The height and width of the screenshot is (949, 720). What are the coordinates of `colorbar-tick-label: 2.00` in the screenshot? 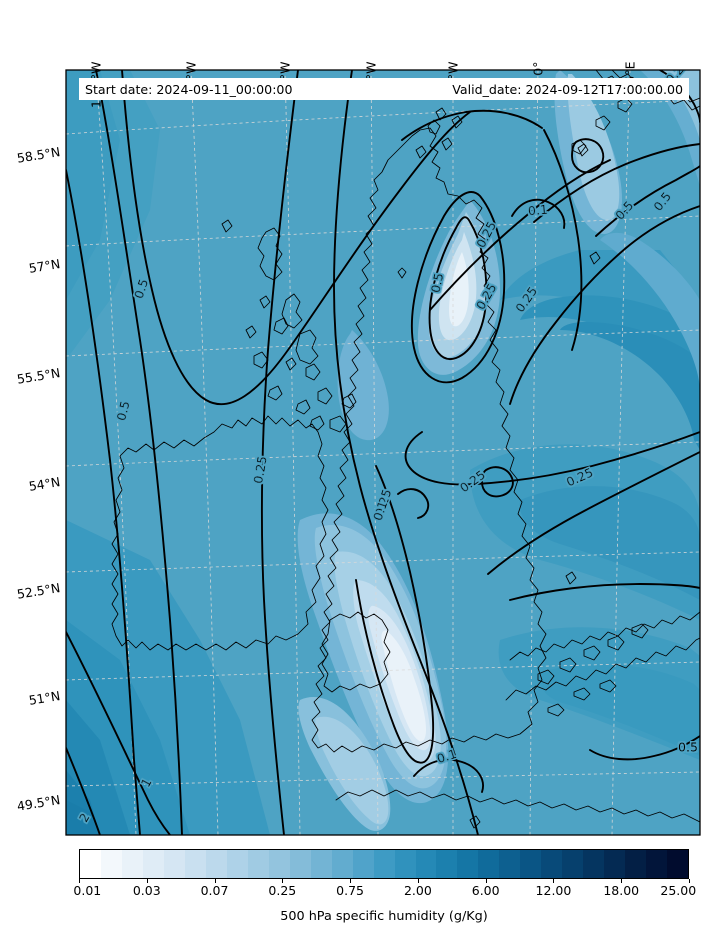 It's located at (417, 890).